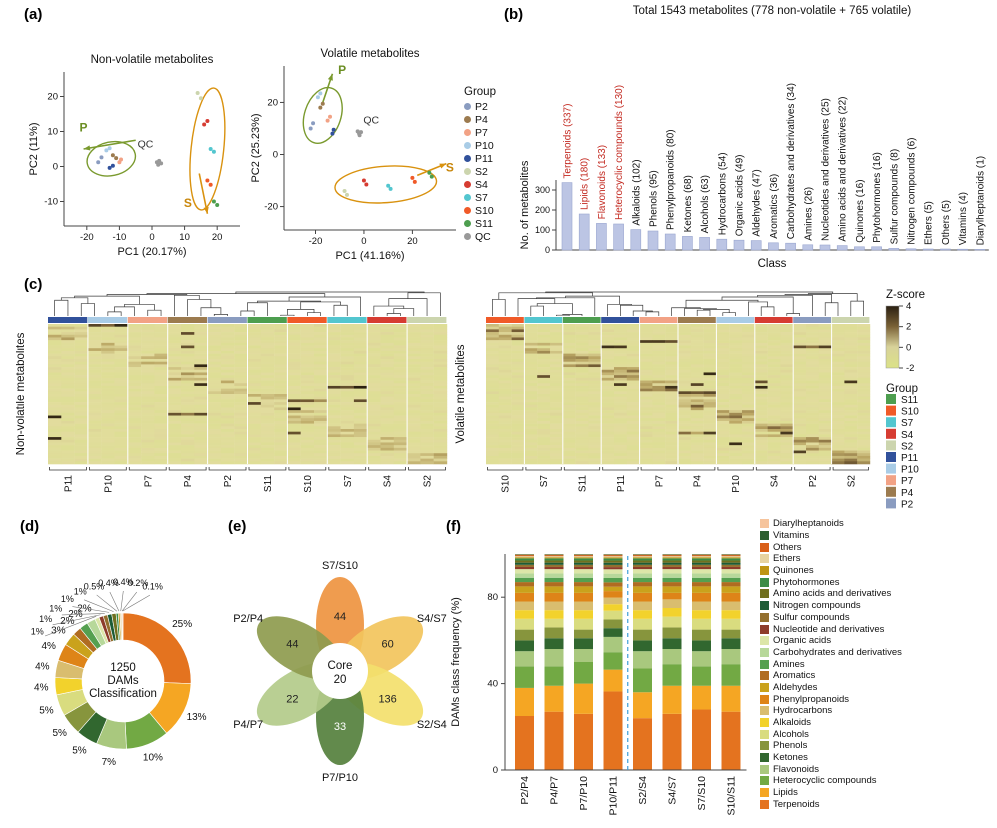 The width and height of the screenshot is (997, 828). Describe the element at coordinates (207, 121) in the screenshot. I see `data-point` at that location.